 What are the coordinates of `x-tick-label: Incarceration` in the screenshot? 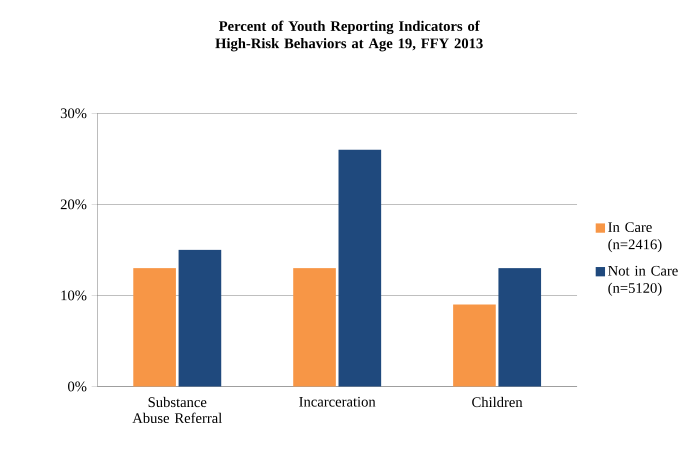 It's located at (337, 401).